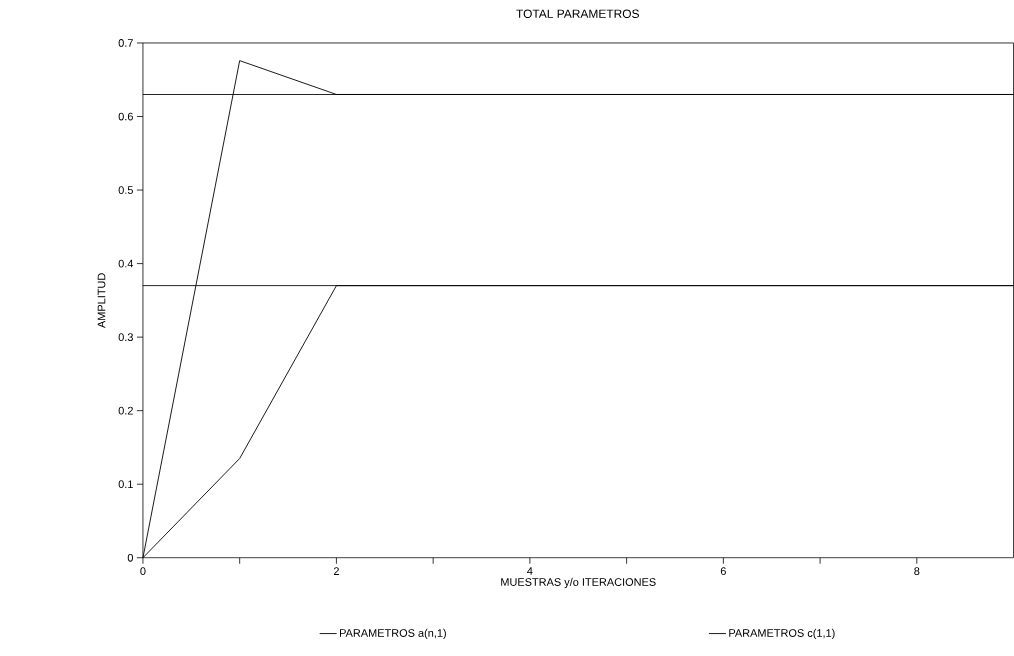 The width and height of the screenshot is (1014, 656). Describe the element at coordinates (577, 14) in the screenshot. I see `chart-title: TOTAL PARAMETROS` at that location.